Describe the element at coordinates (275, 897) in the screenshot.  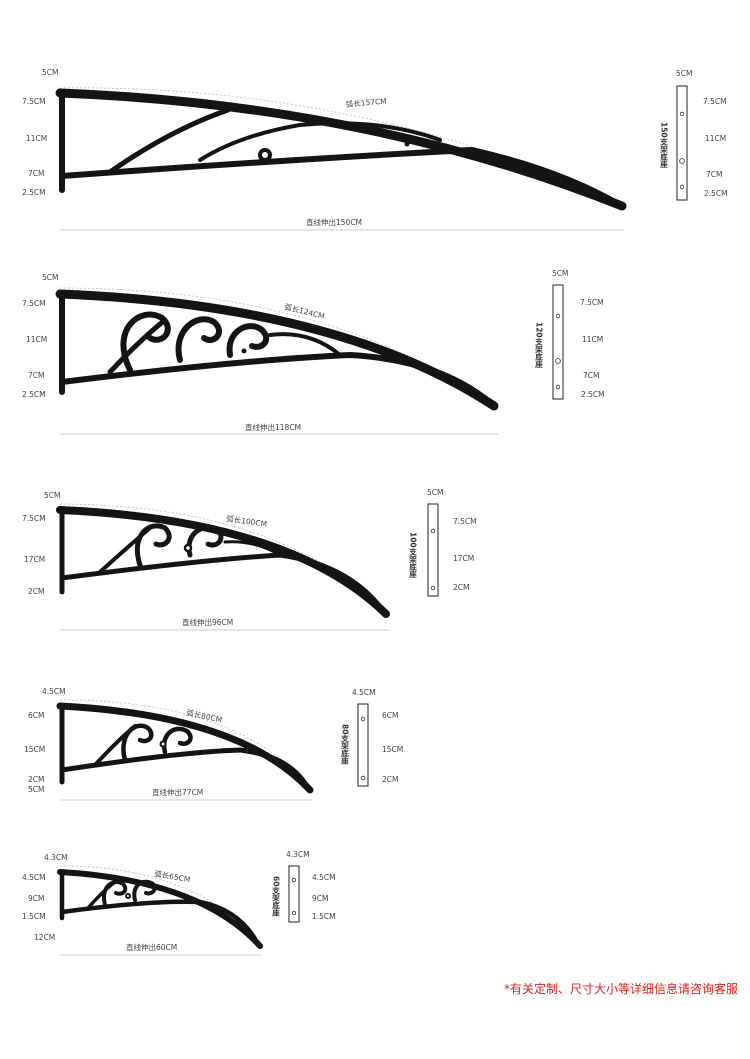
I see `base-title: 60支架底座` at that location.